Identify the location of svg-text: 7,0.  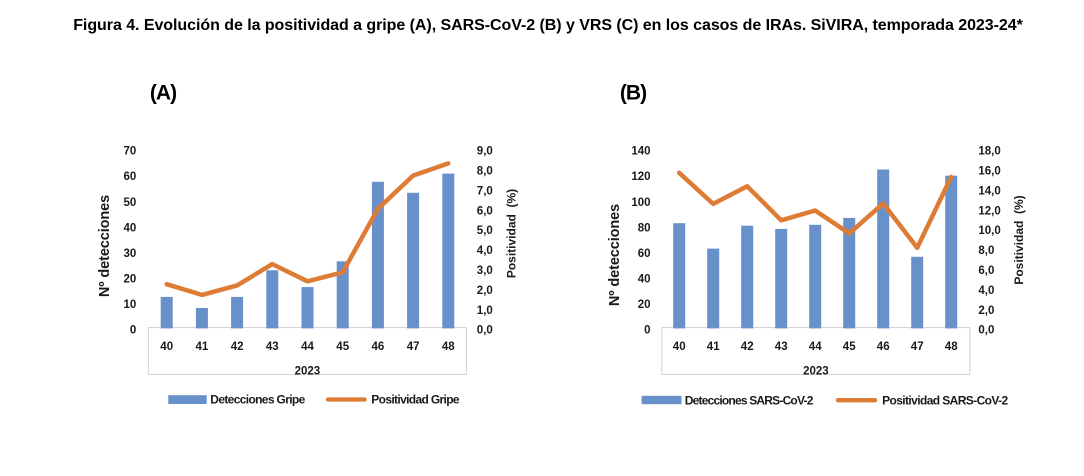
(485, 191).